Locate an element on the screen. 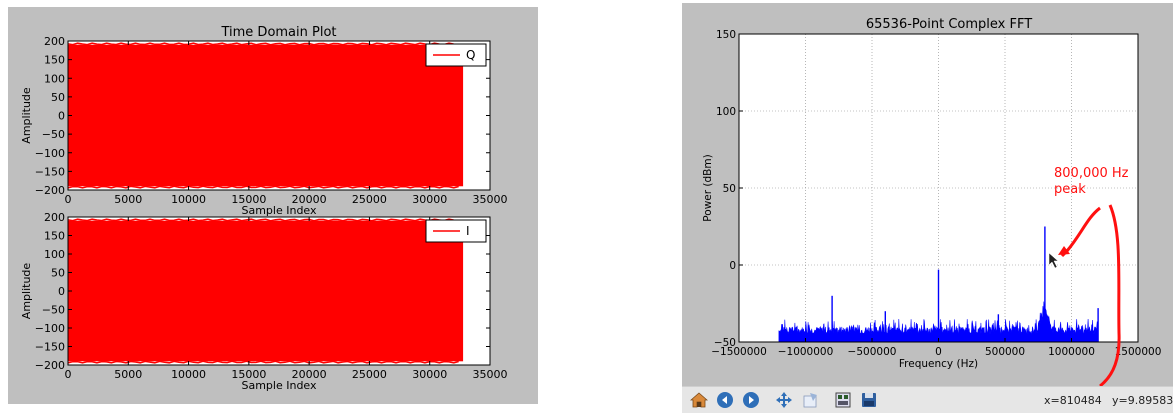  fft-x-axis-label: Frequency (Hz) is located at coordinates (938, 364).